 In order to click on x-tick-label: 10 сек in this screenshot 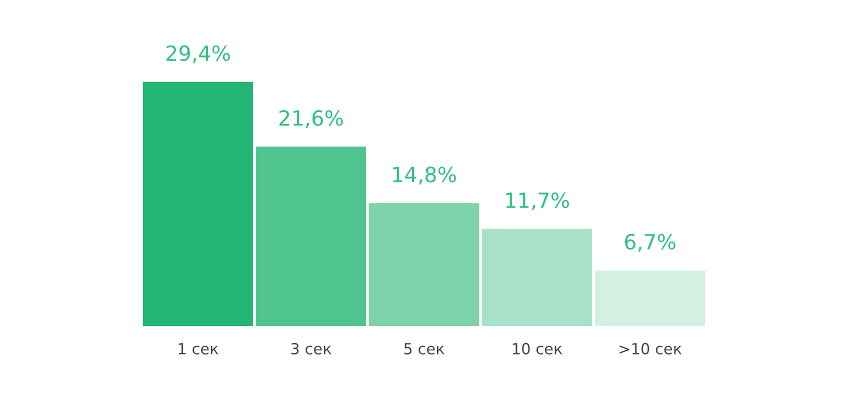, I will do `click(537, 348)`.